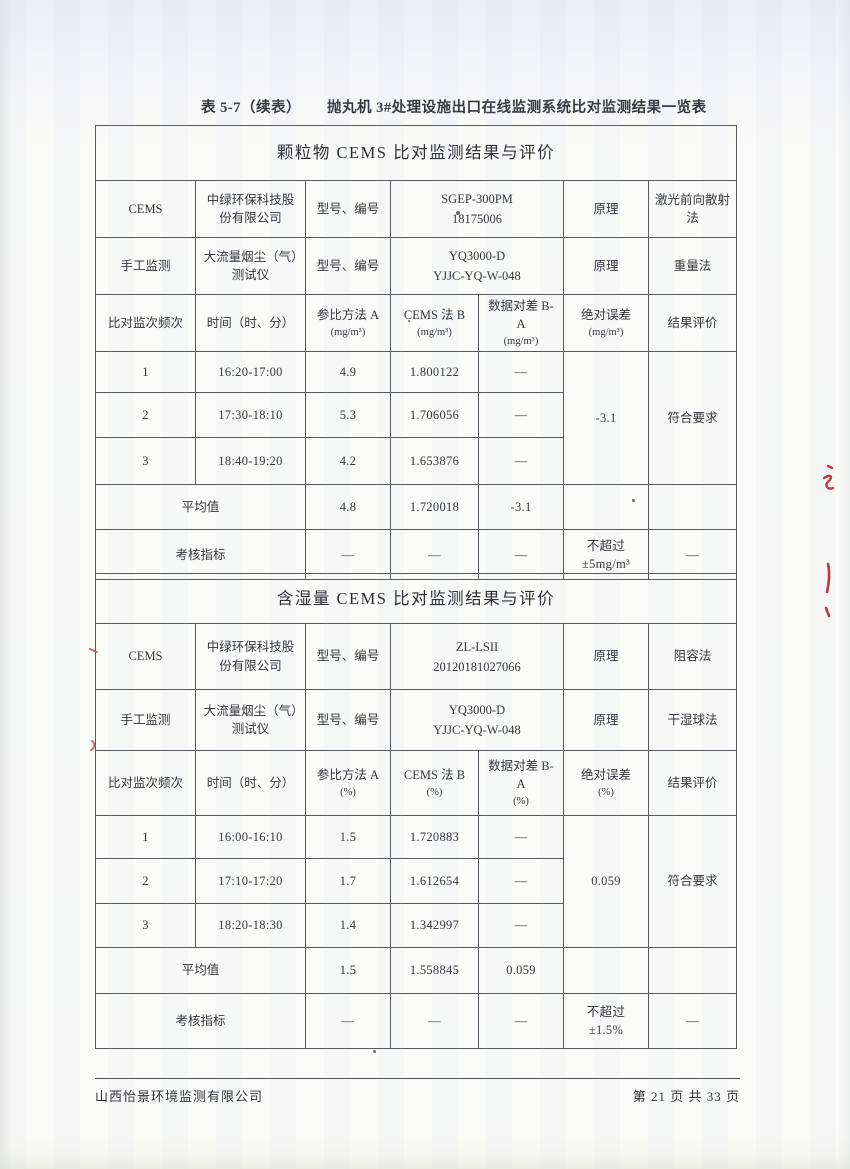 The height and width of the screenshot is (1169, 850). What do you see at coordinates (434, 507) in the screenshot?
I see `cell-cems: 1.720018` at bounding box center [434, 507].